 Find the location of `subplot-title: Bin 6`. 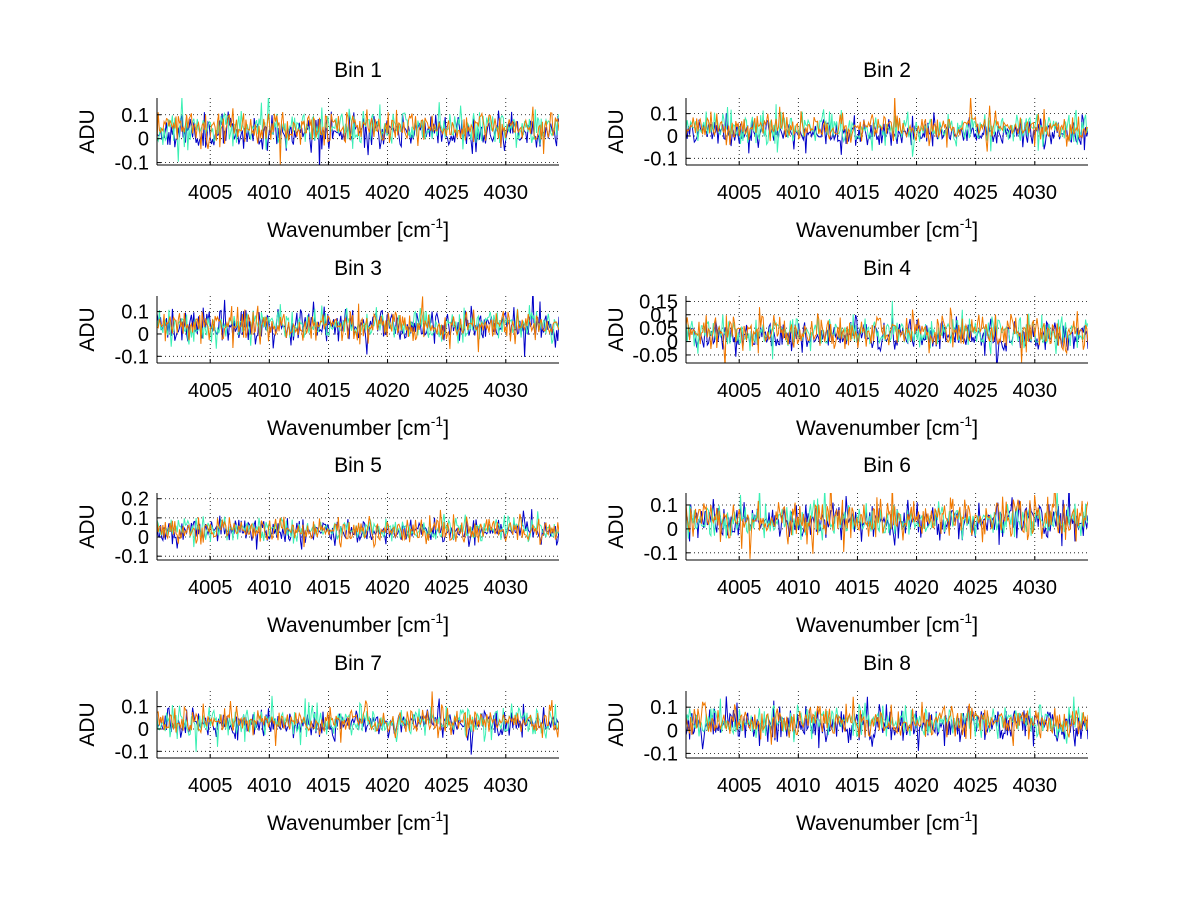

subplot-title: Bin 6 is located at coordinates (887, 465).